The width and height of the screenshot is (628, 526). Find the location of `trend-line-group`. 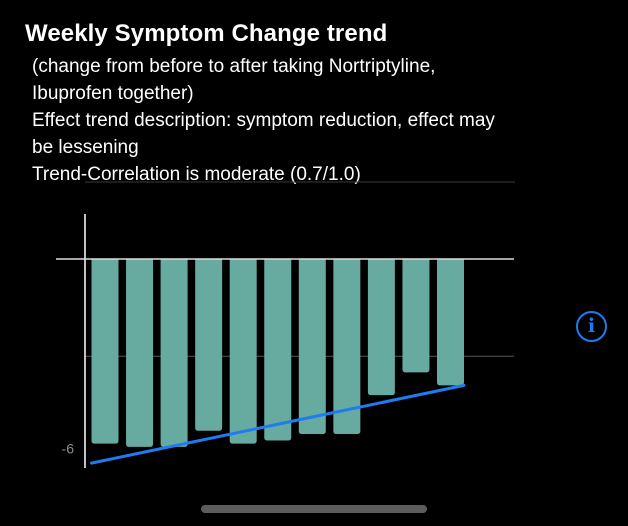

trend-line-group is located at coordinates (278, 424).